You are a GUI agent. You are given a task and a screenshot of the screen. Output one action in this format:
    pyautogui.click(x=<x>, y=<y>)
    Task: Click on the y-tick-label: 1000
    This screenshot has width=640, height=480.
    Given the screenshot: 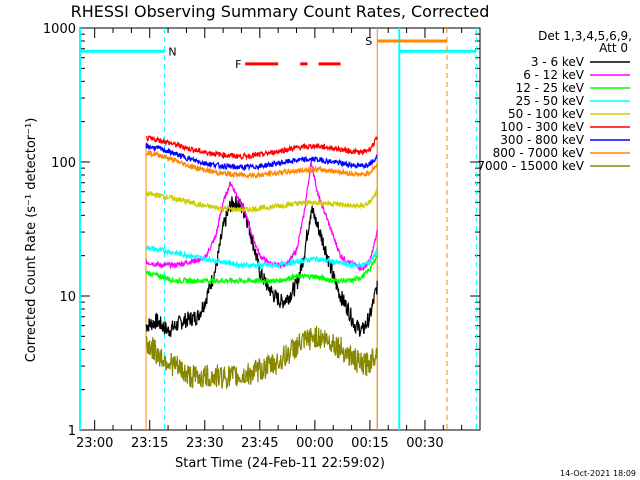 What is the action you would take?
    pyautogui.click(x=59, y=29)
    